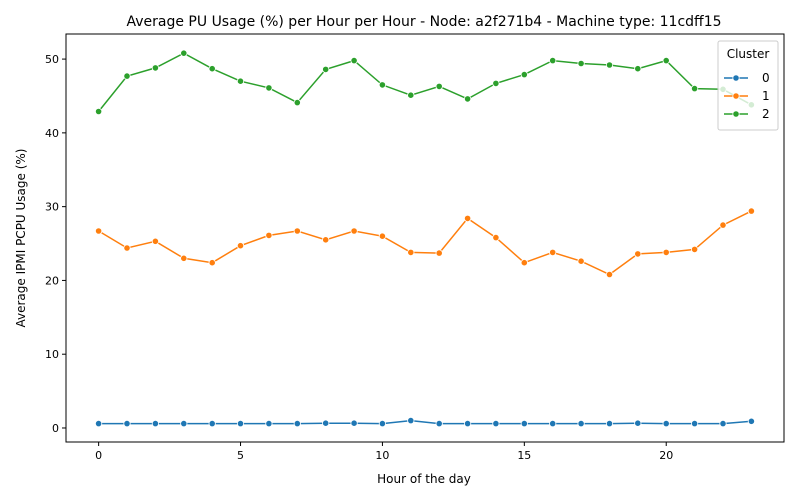 This screenshot has width=800, height=504. Describe the element at coordinates (240, 455) in the screenshot. I see `x-tick-label: 5` at that location.